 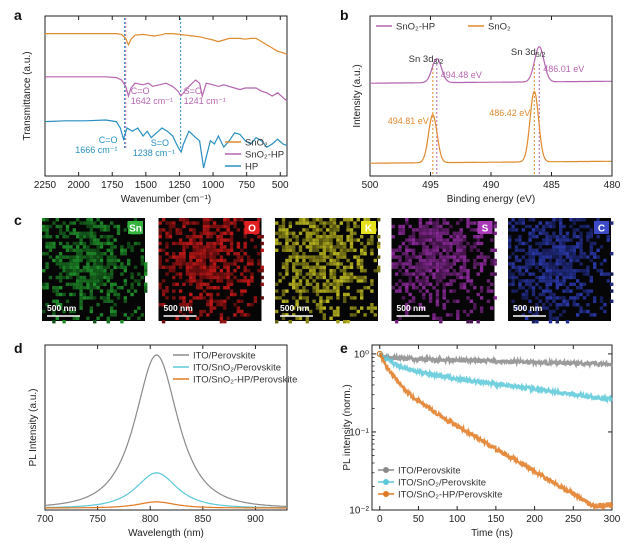 What do you see at coordinates (357, 95) in the screenshot?
I see `panel-b-ylabel: Intensity (a.u.)` at bounding box center [357, 95].